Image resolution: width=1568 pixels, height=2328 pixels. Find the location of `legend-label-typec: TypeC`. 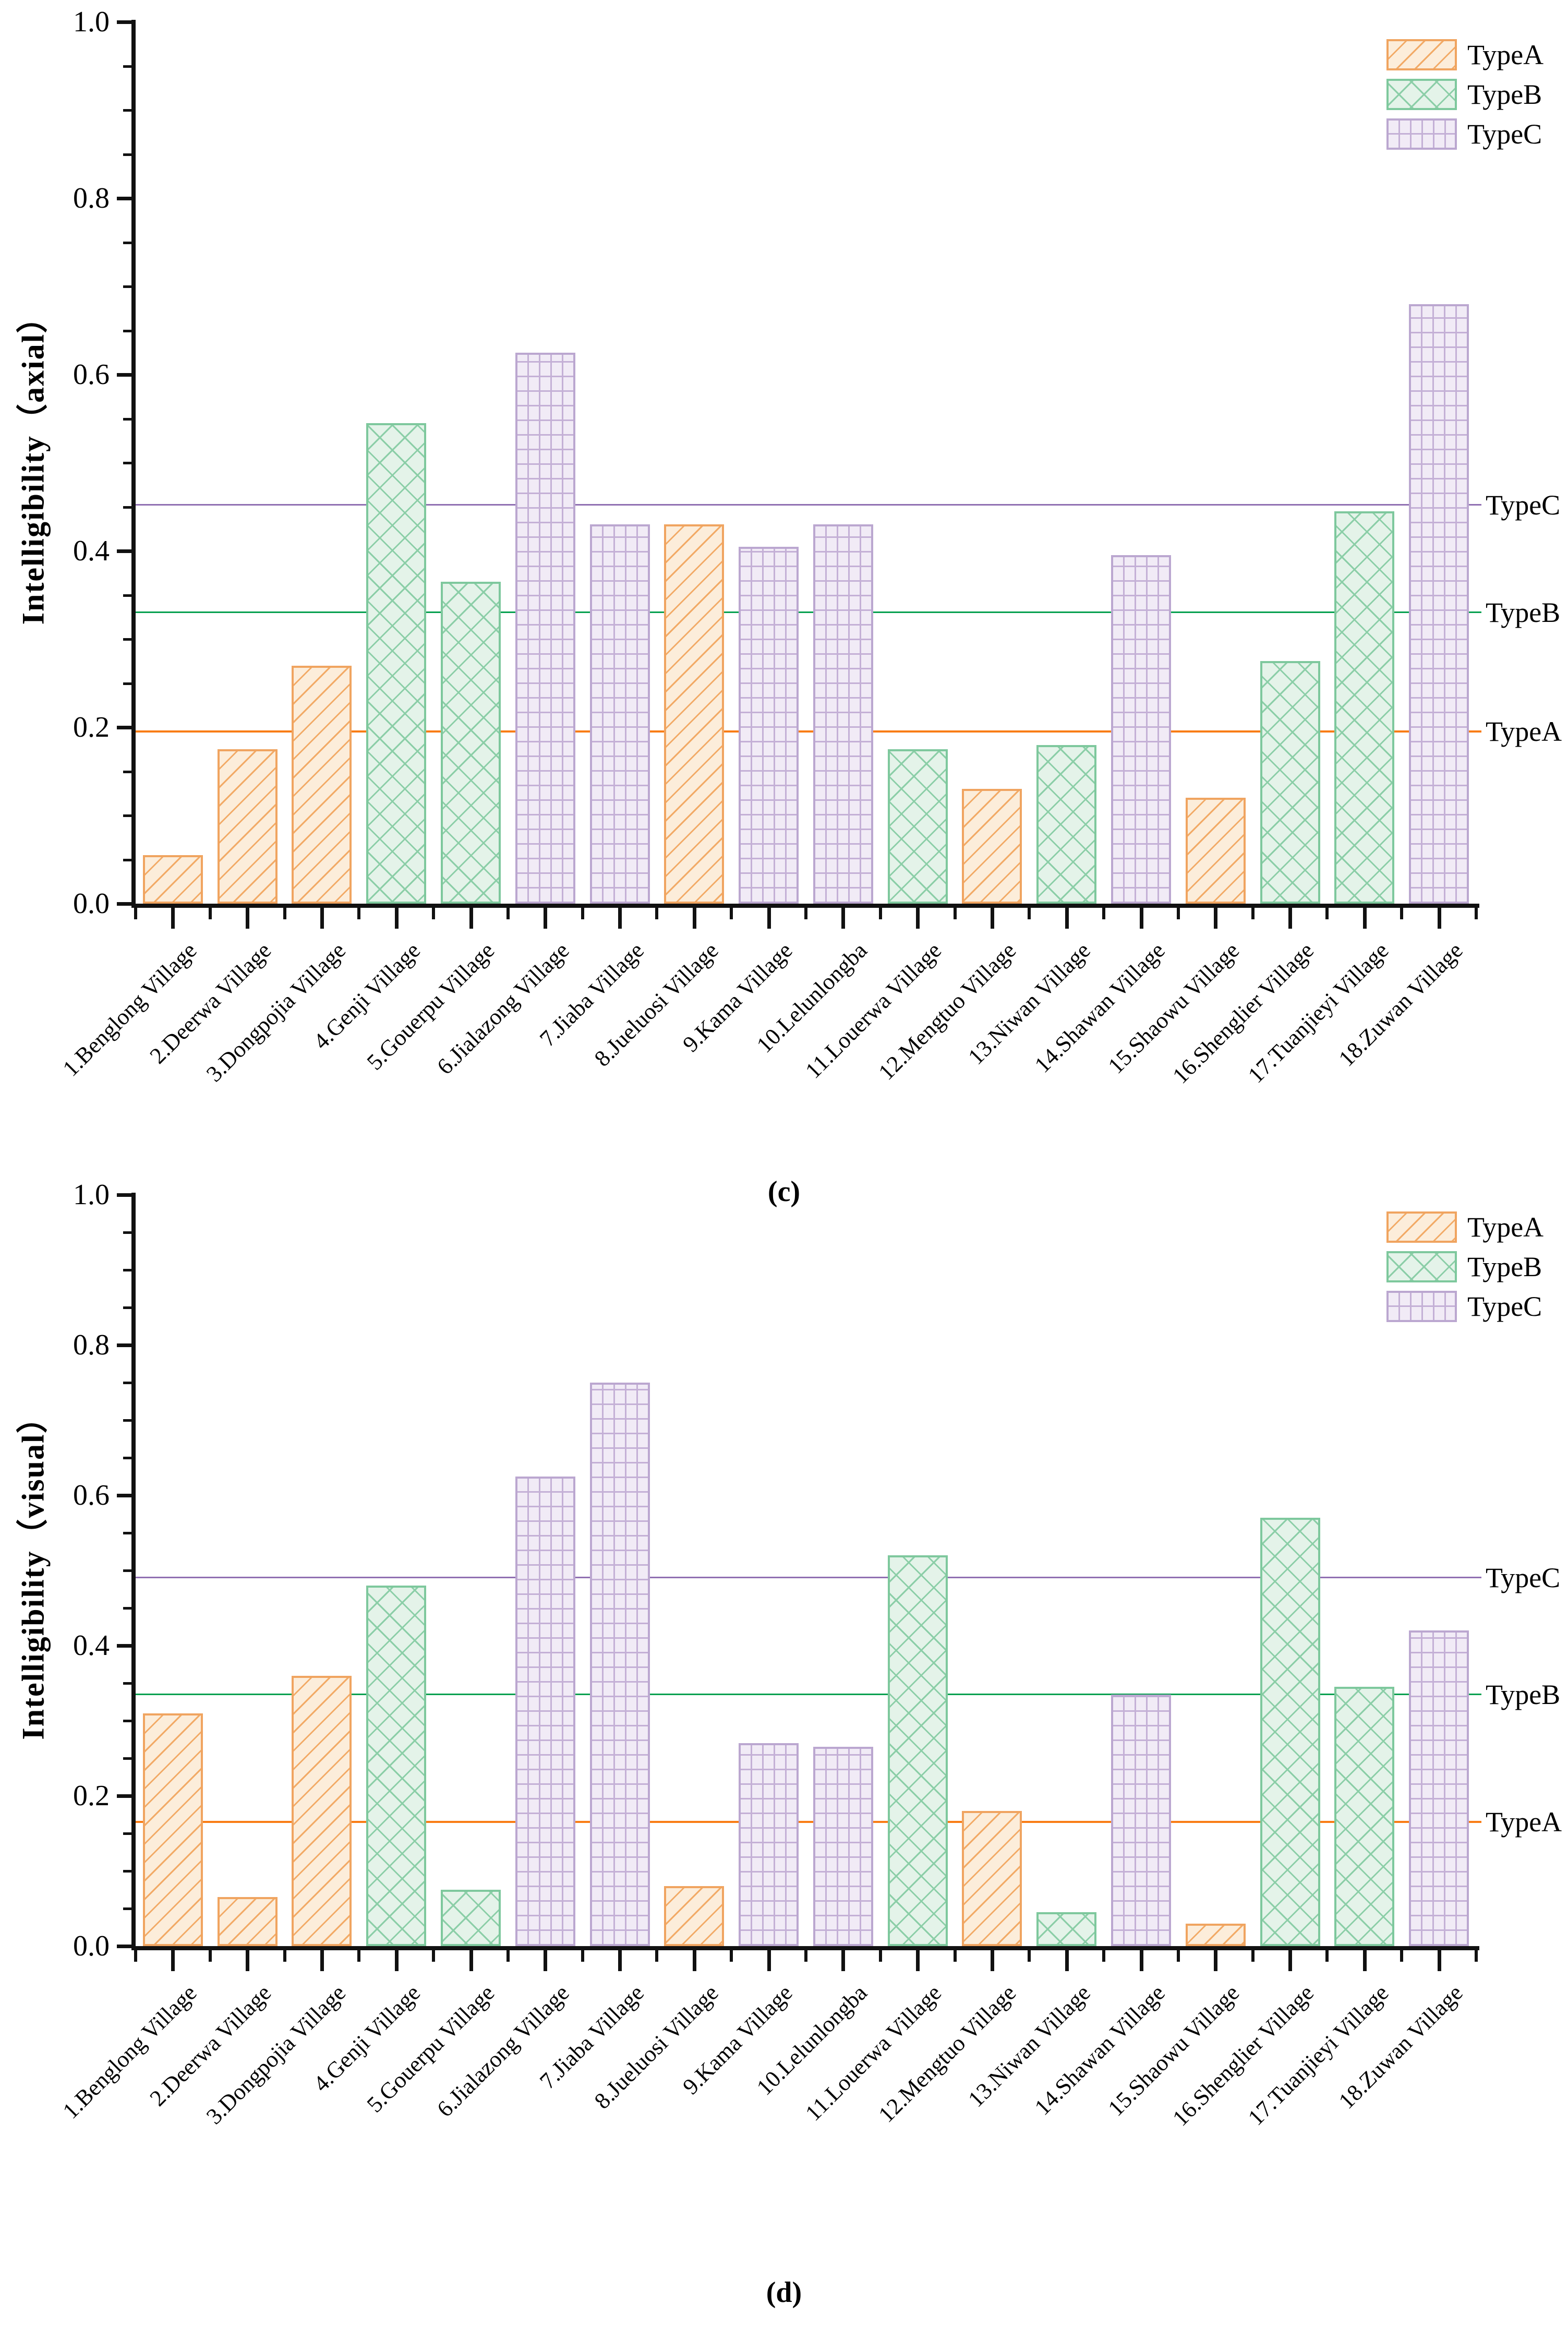

legend-label-typec: TypeC is located at coordinates (1504, 1306).